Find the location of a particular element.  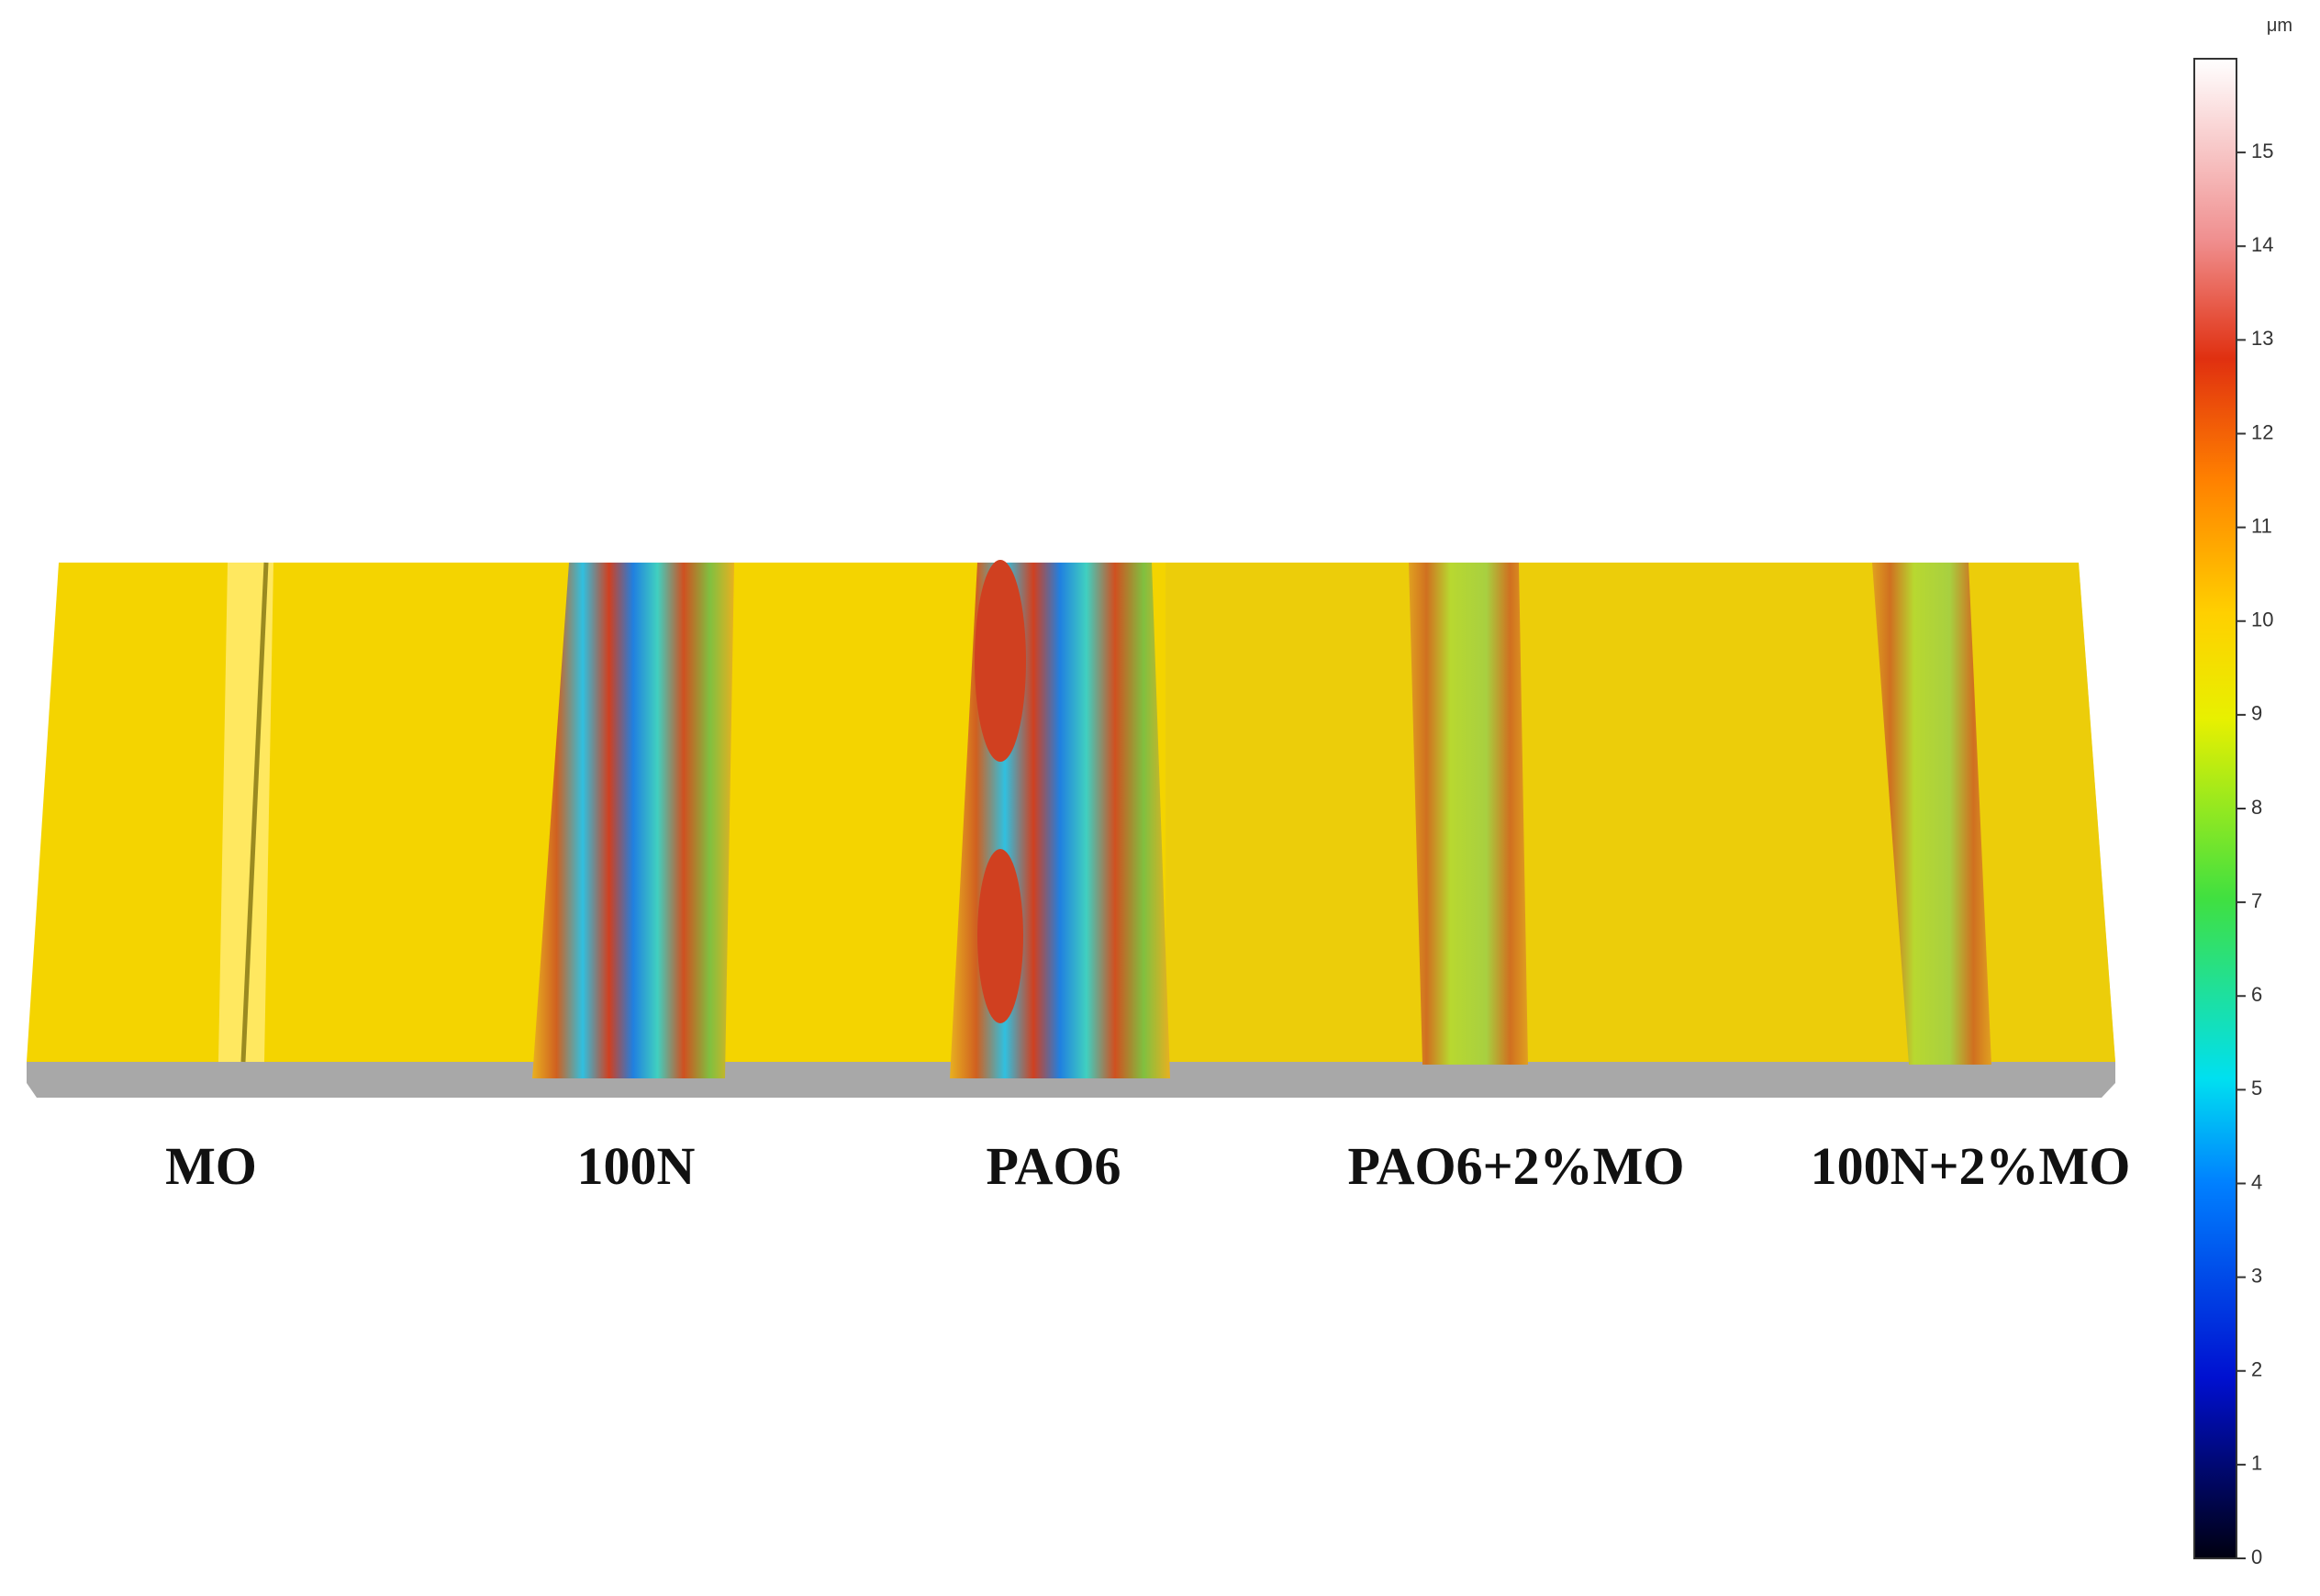

sample-label: PAO6+2%MO is located at coordinates (1515, 1166).